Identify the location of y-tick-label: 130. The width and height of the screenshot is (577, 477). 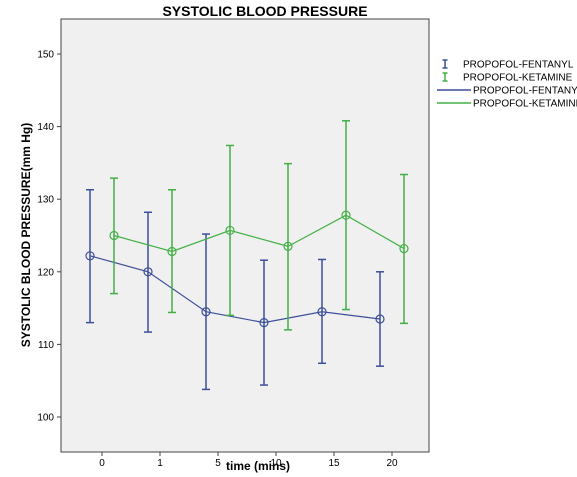
(45, 200).